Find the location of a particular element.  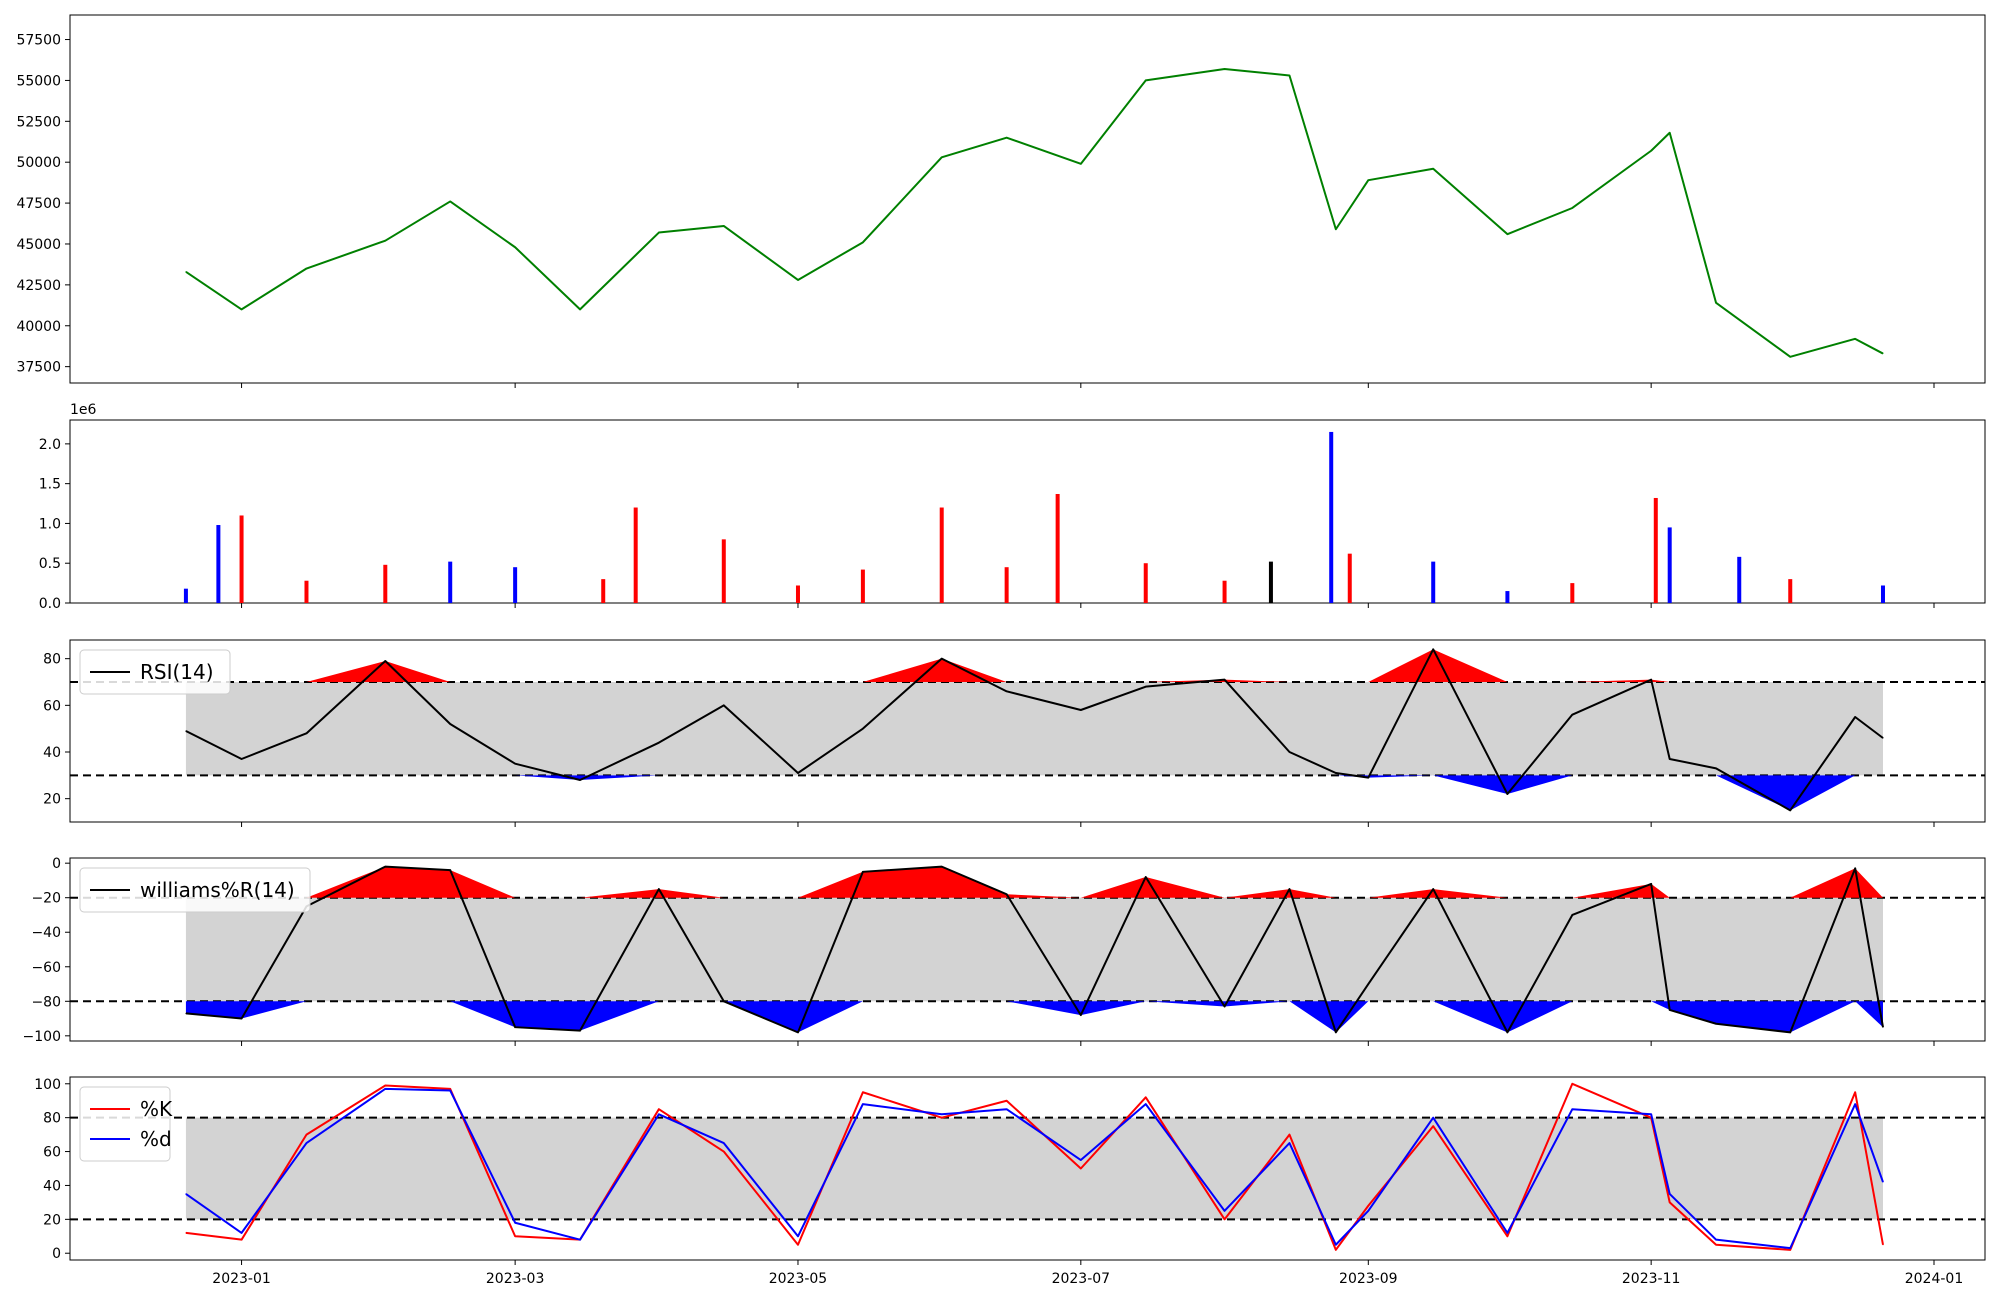

oversold-fill is located at coordinates (1034, 1017).